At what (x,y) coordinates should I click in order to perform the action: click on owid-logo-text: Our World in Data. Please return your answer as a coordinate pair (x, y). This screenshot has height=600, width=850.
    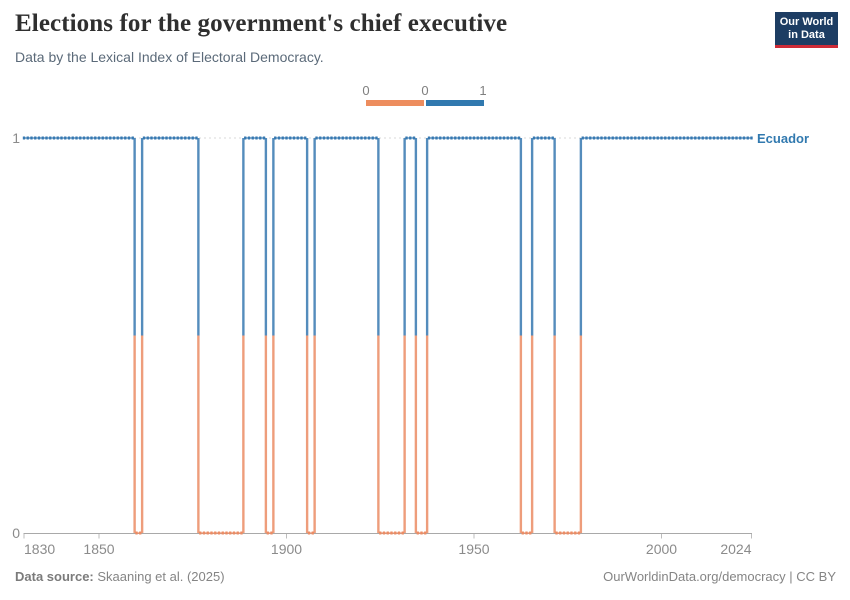
    Looking at the image, I should click on (806, 28).